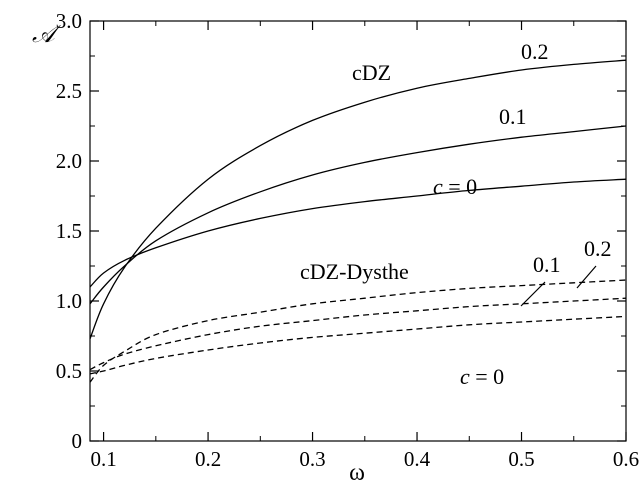  Describe the element at coordinates (533, 294) in the screenshot. I see `dysthe-c01-leader-line` at that location.